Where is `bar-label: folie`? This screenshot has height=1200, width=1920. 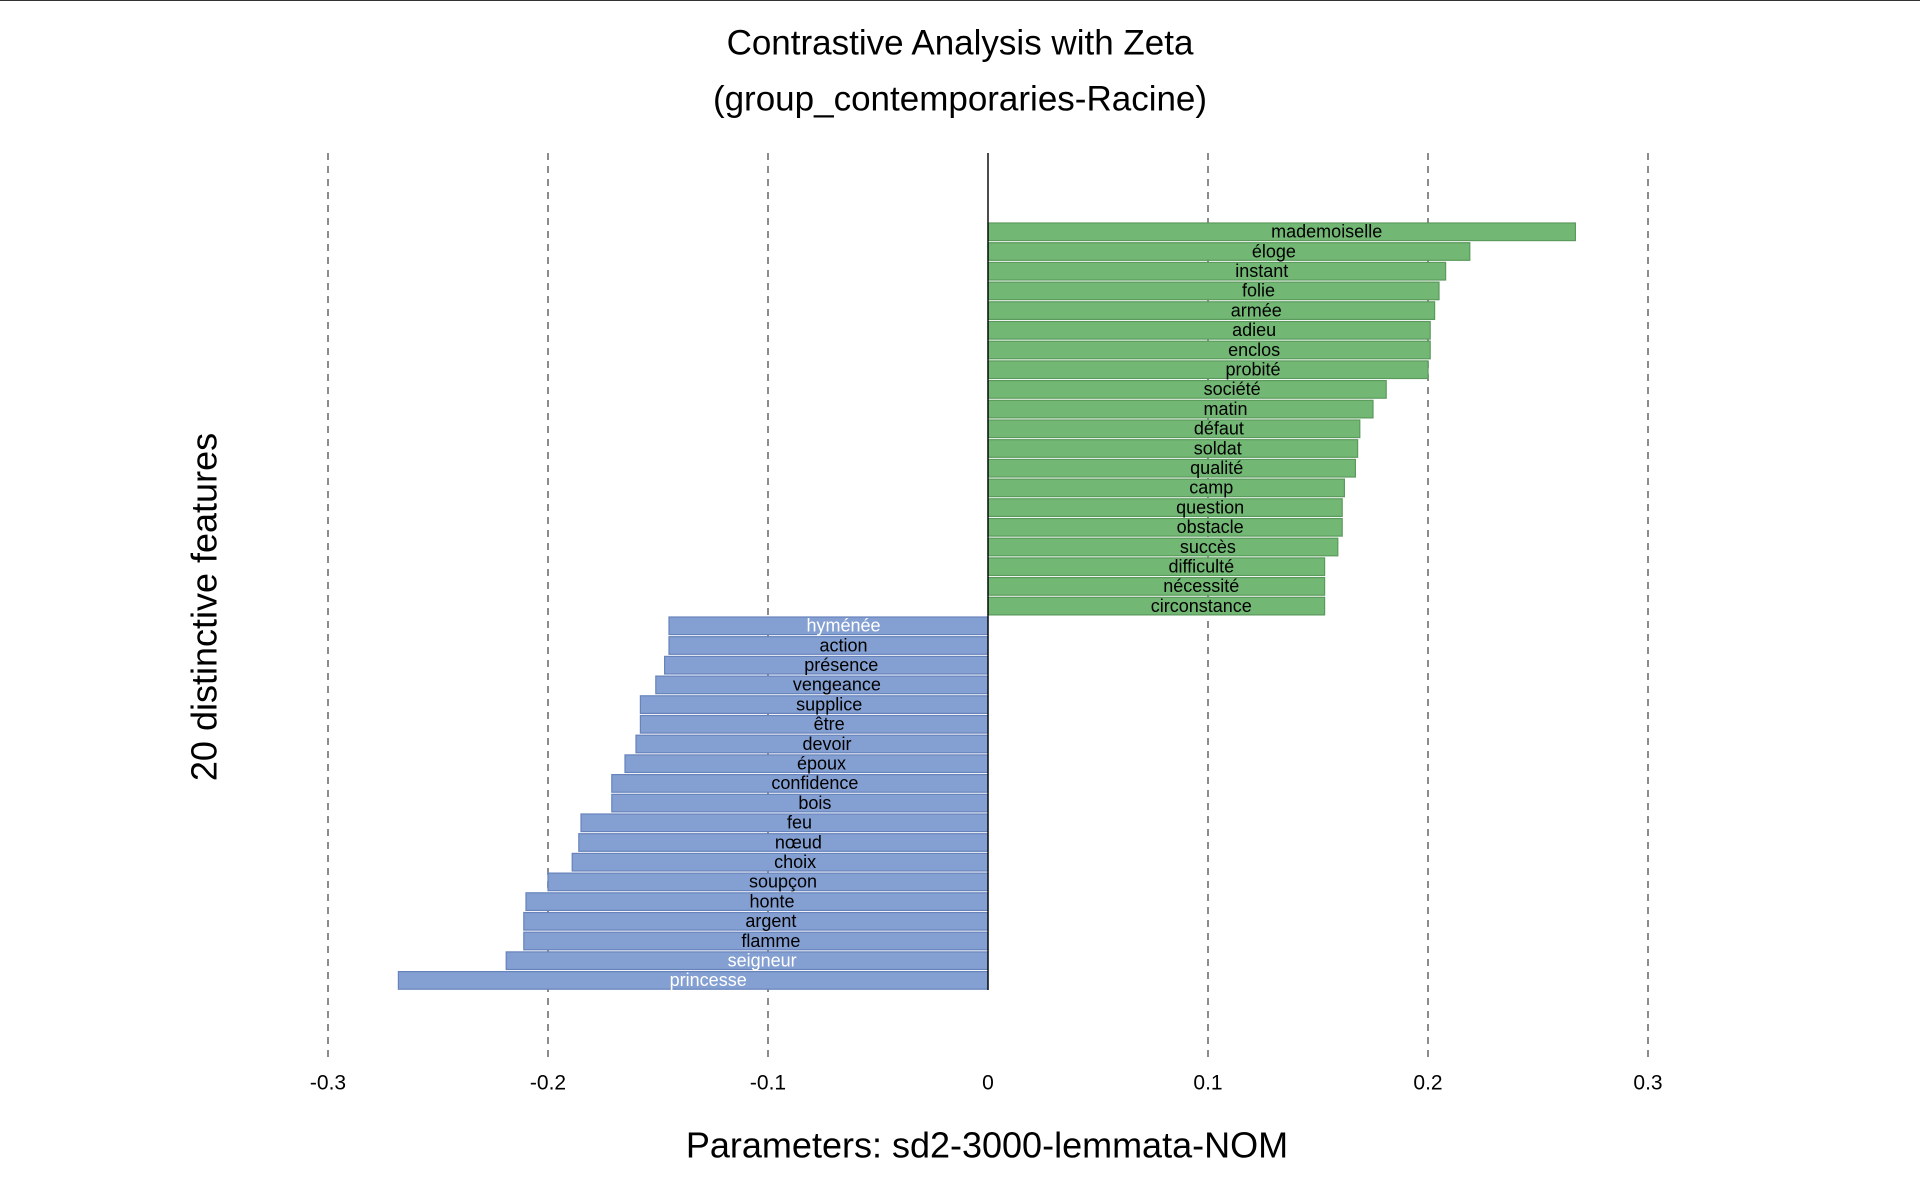 bar-label: folie is located at coordinates (1258, 291).